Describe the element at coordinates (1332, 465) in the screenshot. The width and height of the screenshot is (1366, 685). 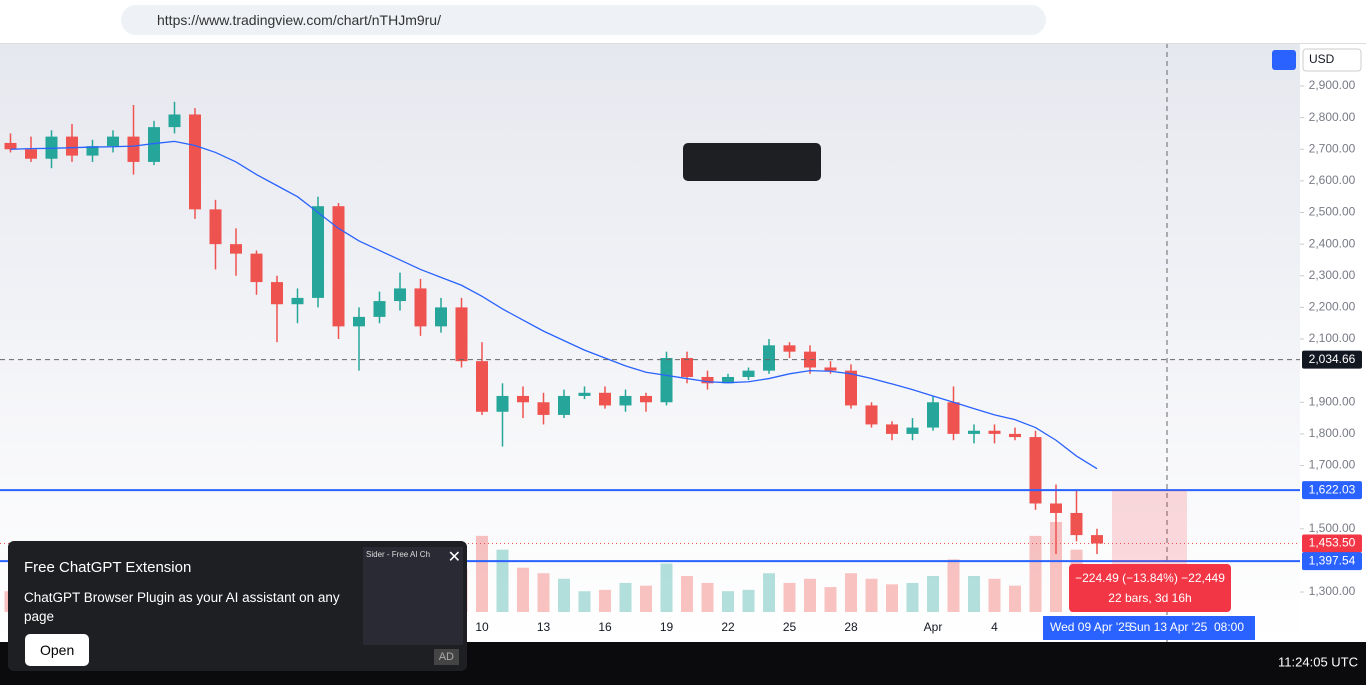
I see `y-tick-label: 1,700.00` at that location.